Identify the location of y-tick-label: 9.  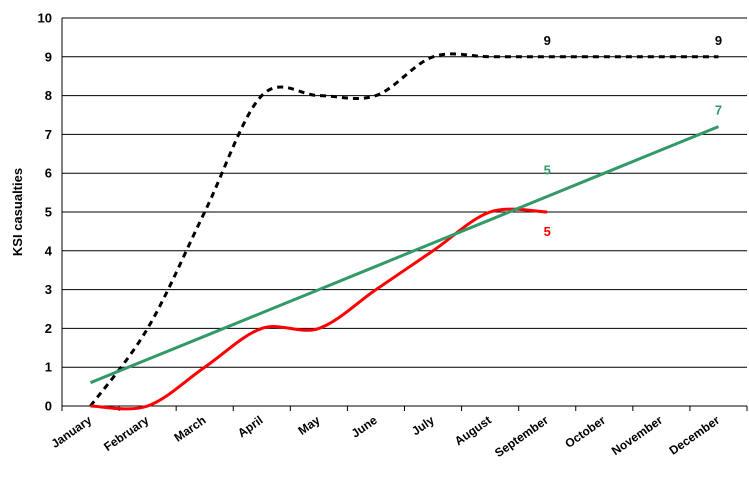
(48, 56).